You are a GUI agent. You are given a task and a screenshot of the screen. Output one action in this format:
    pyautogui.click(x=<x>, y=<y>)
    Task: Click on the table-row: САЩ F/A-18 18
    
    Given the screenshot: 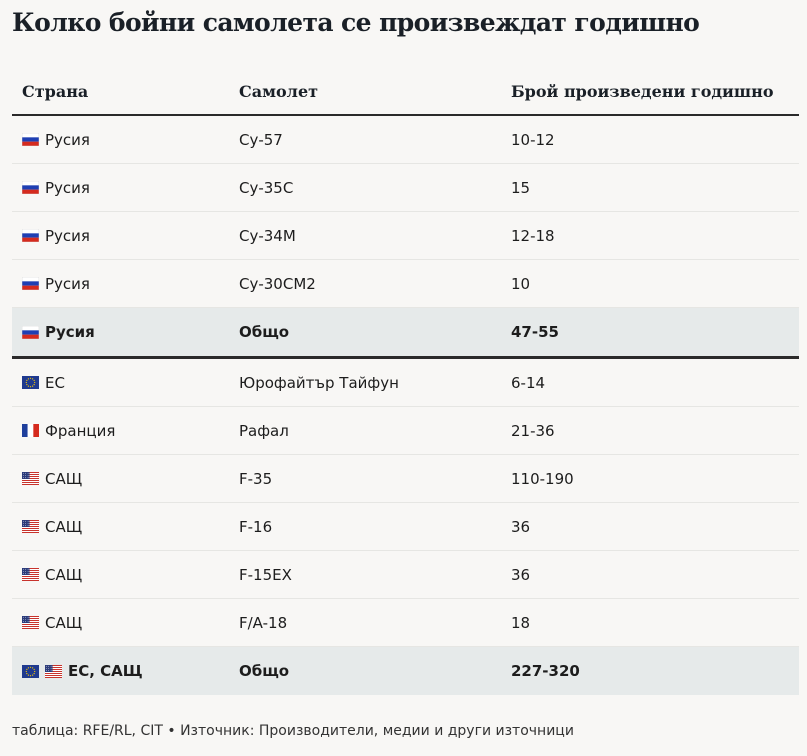 What is the action you would take?
    pyautogui.click(x=405, y=623)
    